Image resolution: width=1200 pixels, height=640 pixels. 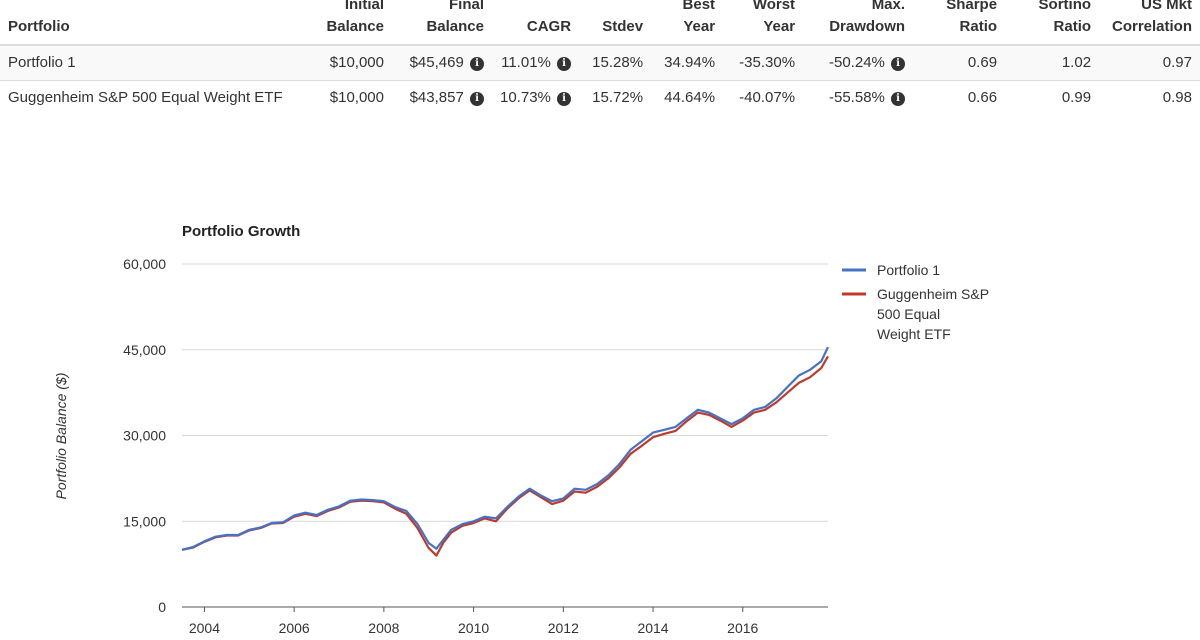 I want to click on header-line-1: Sortino, so click(x=1065, y=6).